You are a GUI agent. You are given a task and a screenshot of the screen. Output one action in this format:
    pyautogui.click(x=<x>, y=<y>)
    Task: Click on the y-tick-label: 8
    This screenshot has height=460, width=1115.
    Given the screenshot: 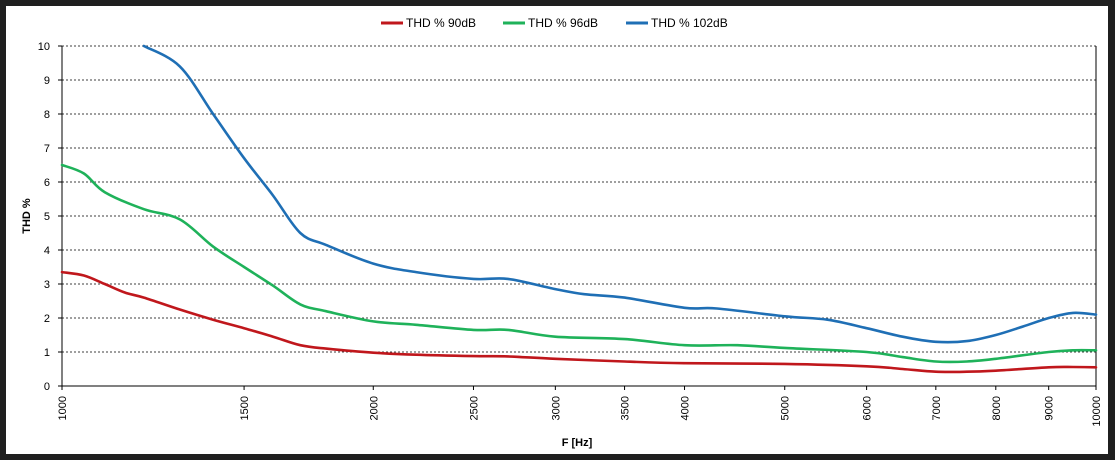 What is the action you would take?
    pyautogui.click(x=47, y=115)
    